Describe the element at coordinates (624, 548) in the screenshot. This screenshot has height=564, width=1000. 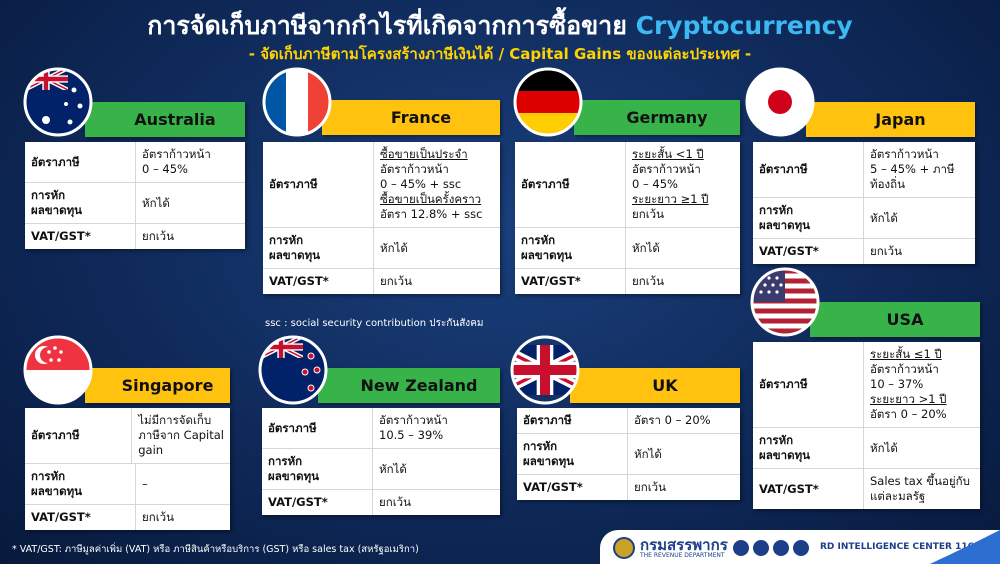
I see `logo-emblem` at that location.